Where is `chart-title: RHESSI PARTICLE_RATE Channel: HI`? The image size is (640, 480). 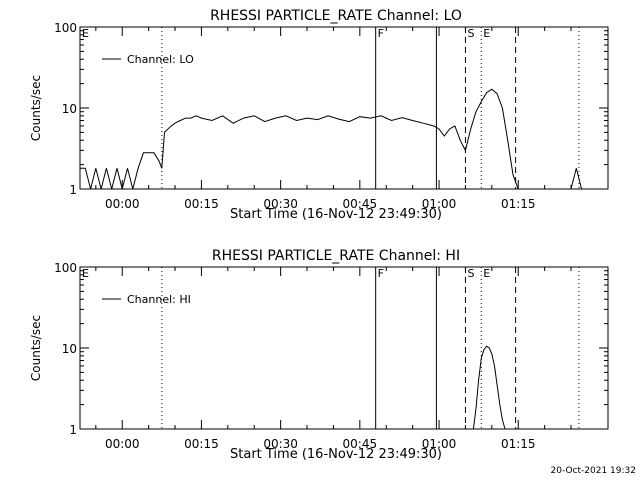 chart-title: RHESSI PARTICLE_RATE Channel: HI is located at coordinates (336, 256).